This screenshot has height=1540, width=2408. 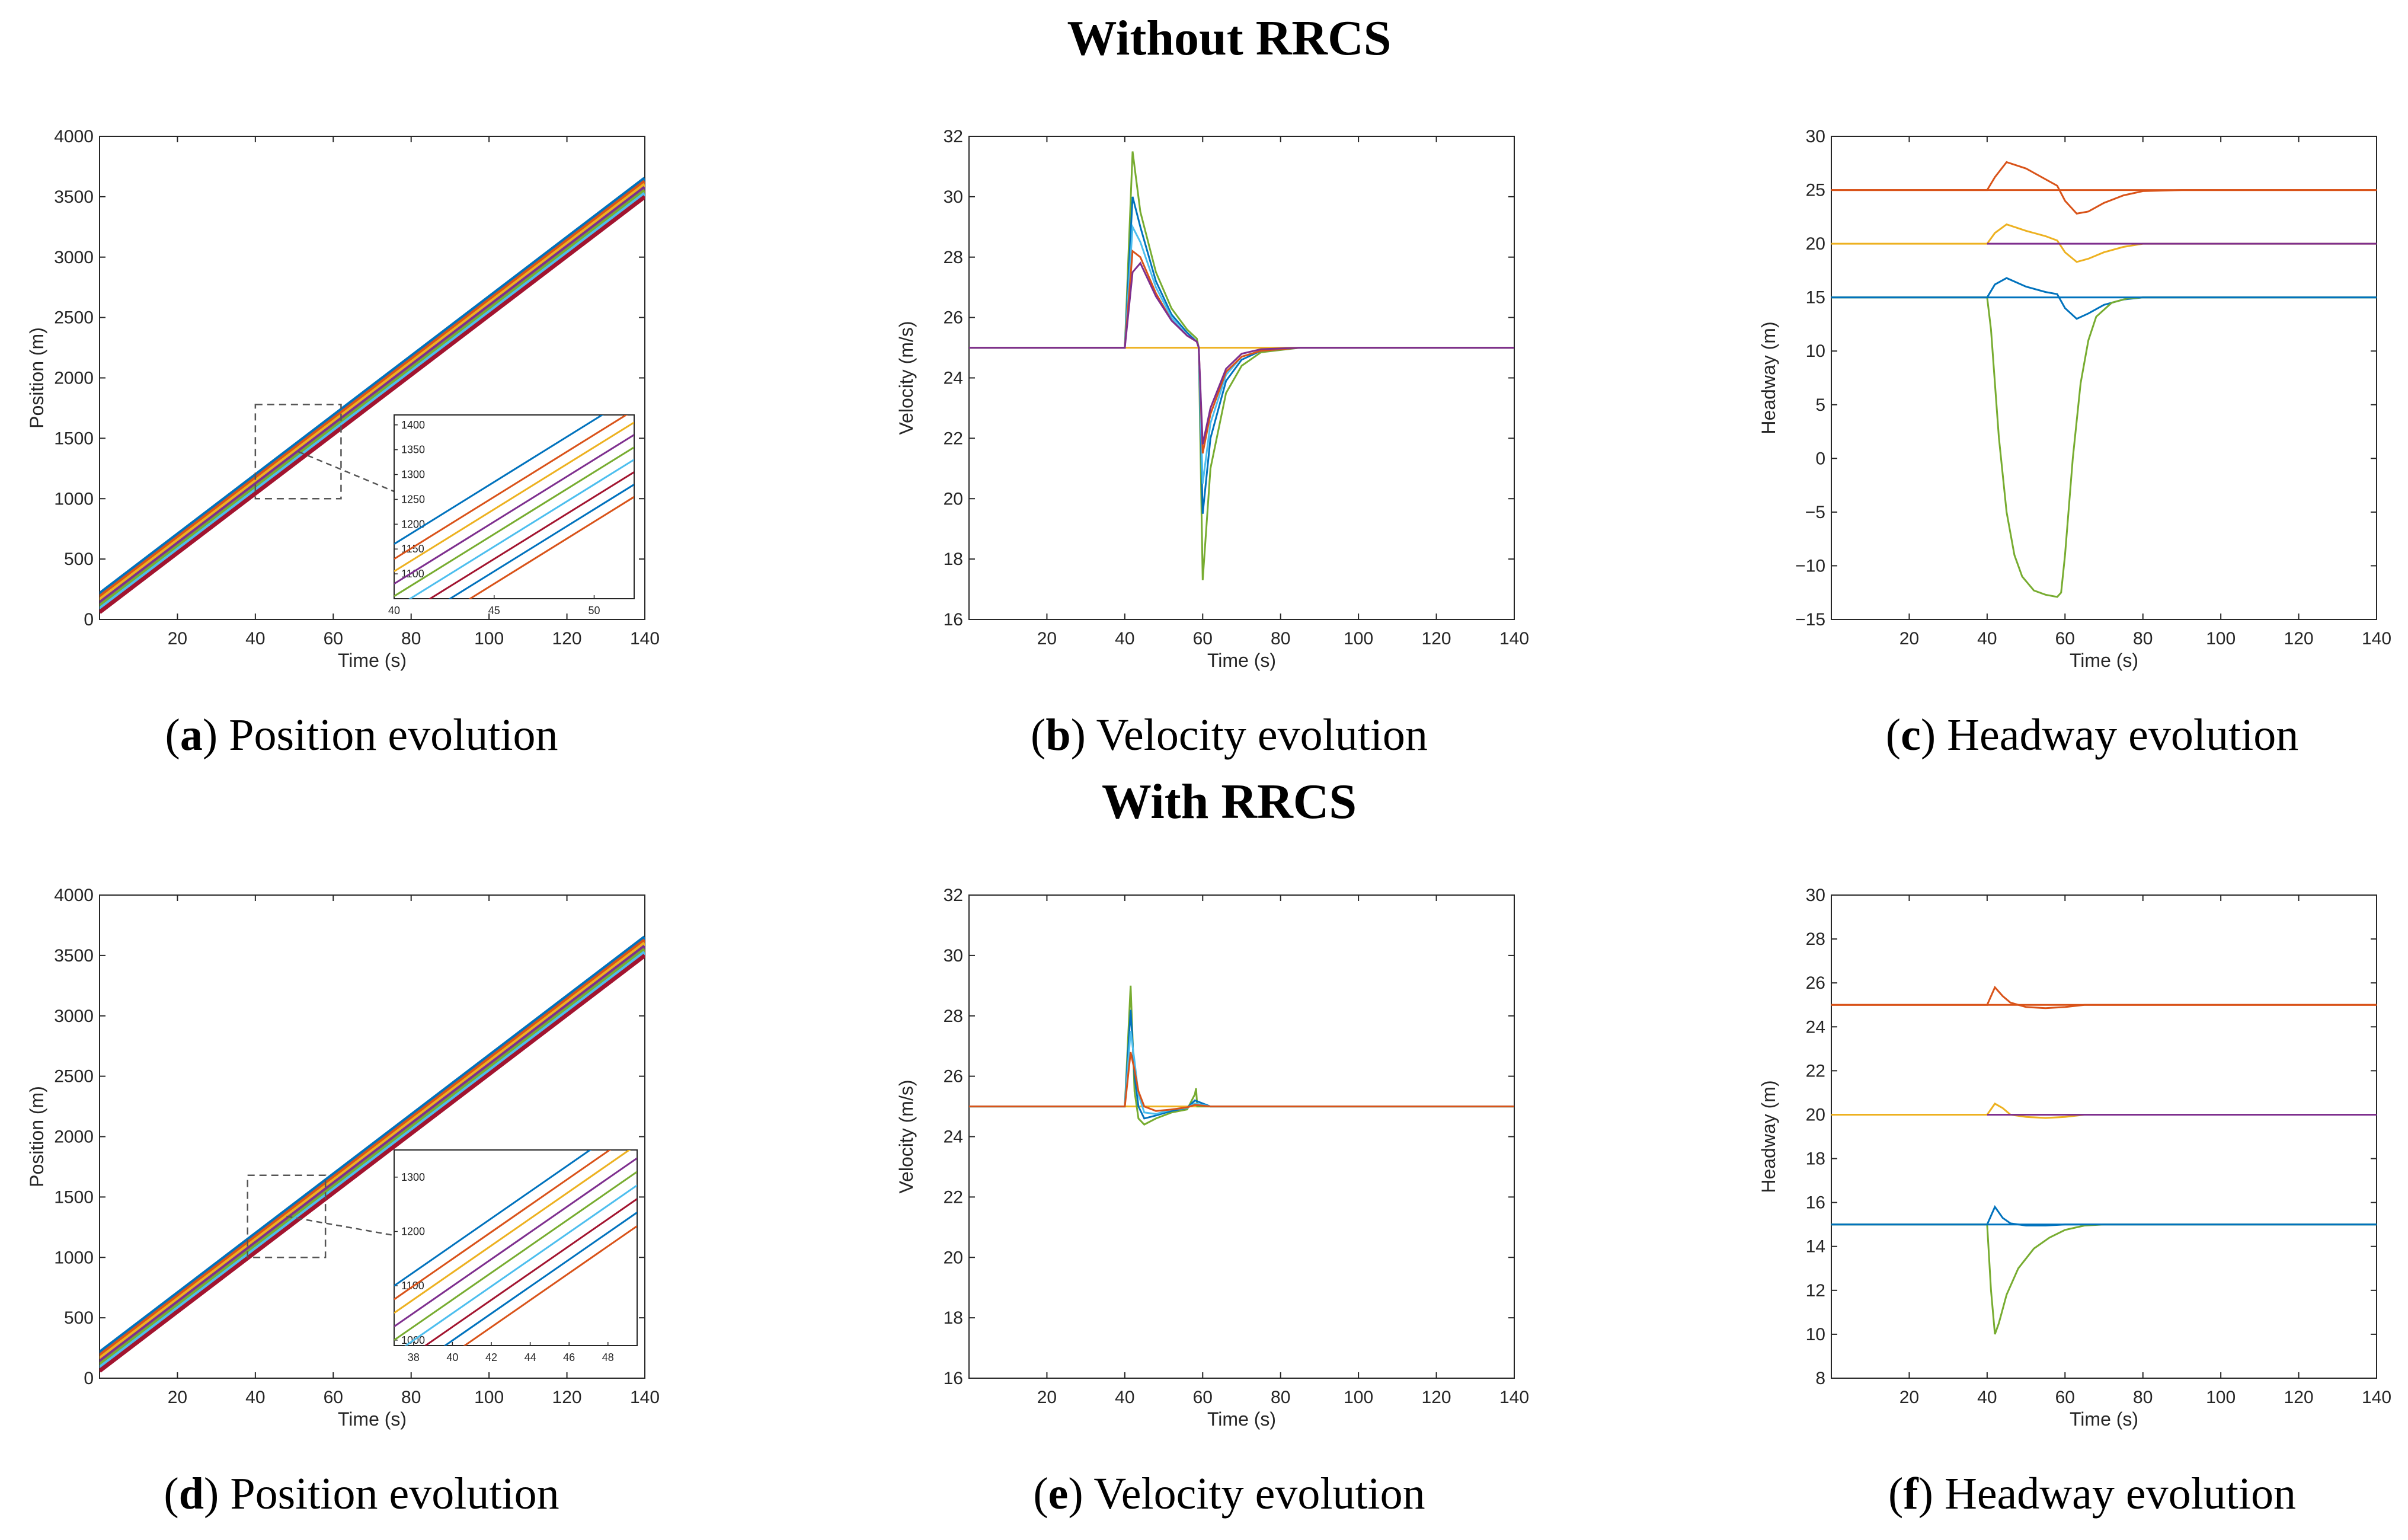 What do you see at coordinates (287, 1216) in the screenshot?
I see `zoom-region-box` at bounding box center [287, 1216].